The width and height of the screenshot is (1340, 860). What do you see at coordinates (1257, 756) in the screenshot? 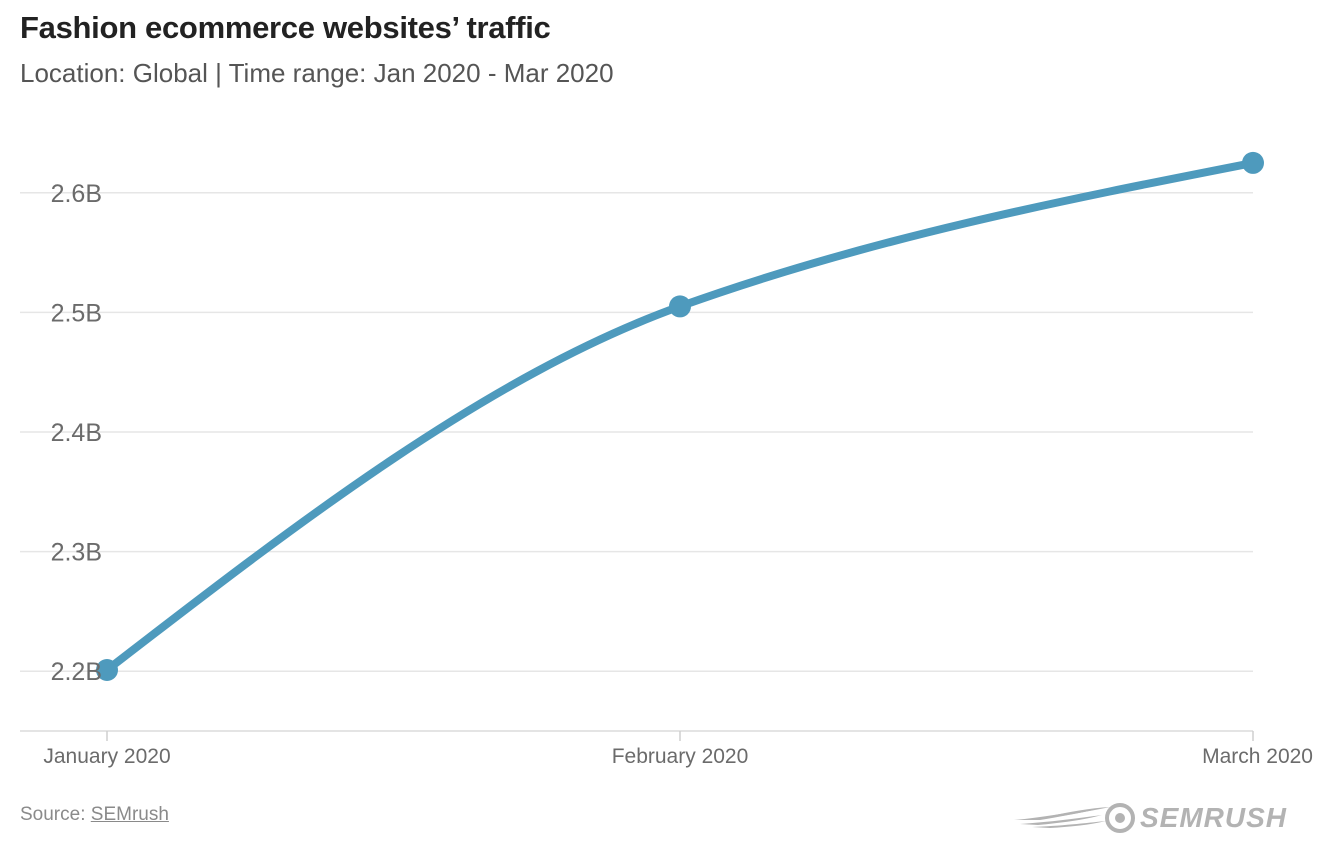
I see `x-tick-label: March 2020` at bounding box center [1257, 756].